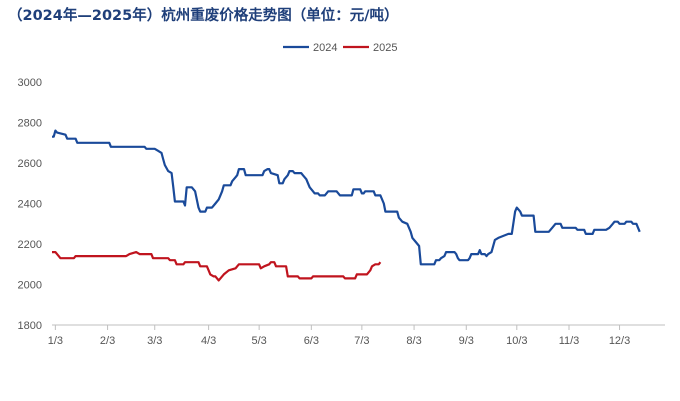 This screenshot has height=401, width=680. I want to click on x-tick-label: 12/3, so click(619, 341).